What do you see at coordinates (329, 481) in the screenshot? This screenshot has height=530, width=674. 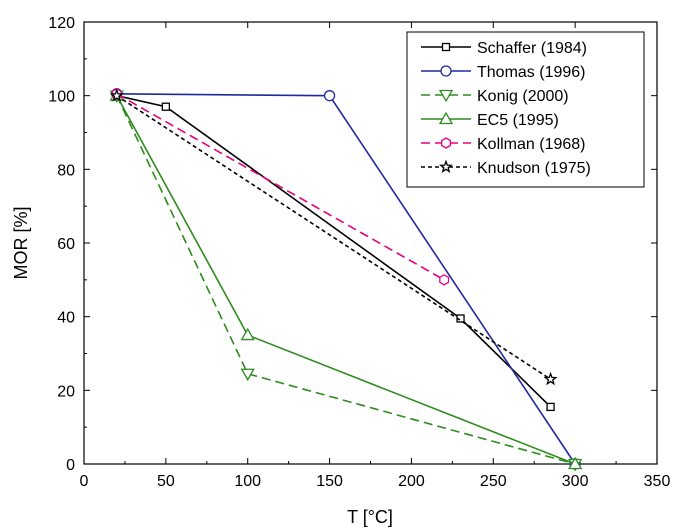 I see `x-tick-label: 150` at bounding box center [329, 481].